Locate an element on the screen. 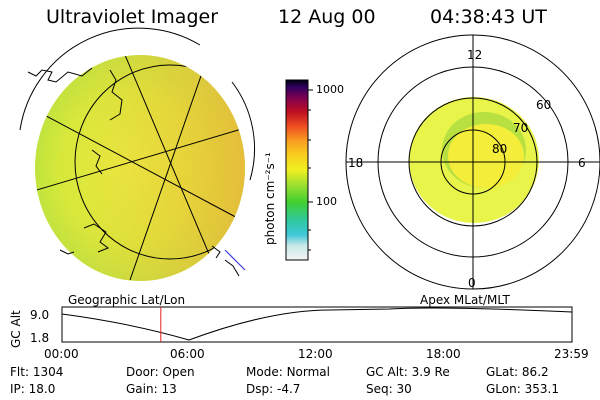 This screenshot has width=600, height=400. info-ip: IP: 18.0 is located at coordinates (33, 389).